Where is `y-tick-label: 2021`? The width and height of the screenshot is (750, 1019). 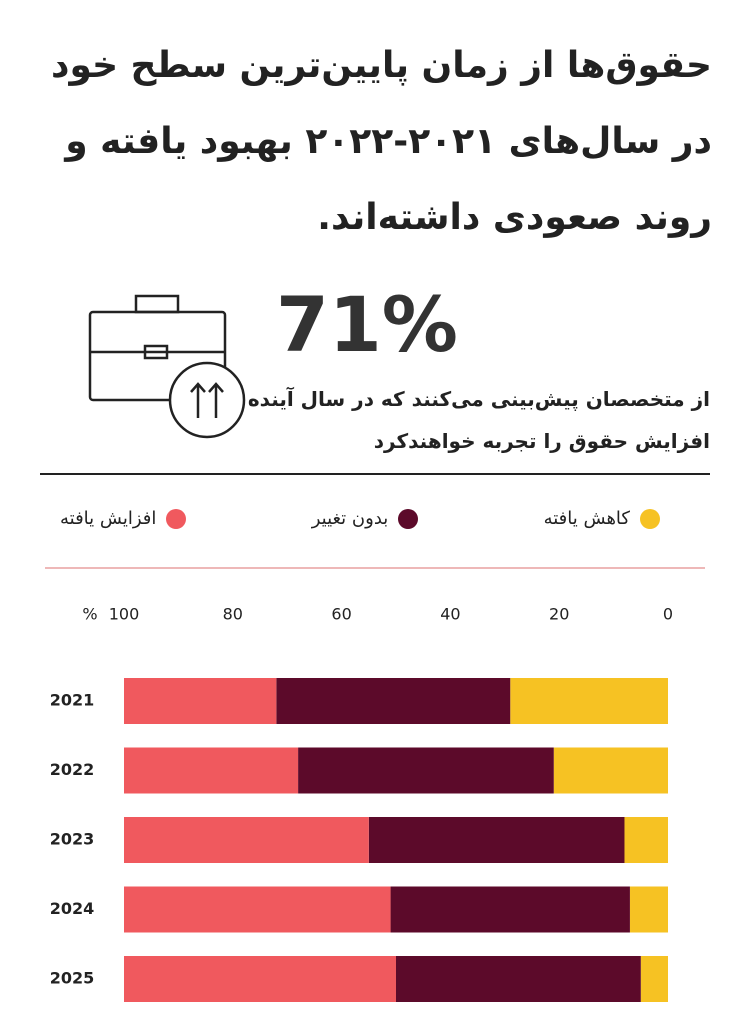
y-tick-label: 2021 is located at coordinates (72, 700).